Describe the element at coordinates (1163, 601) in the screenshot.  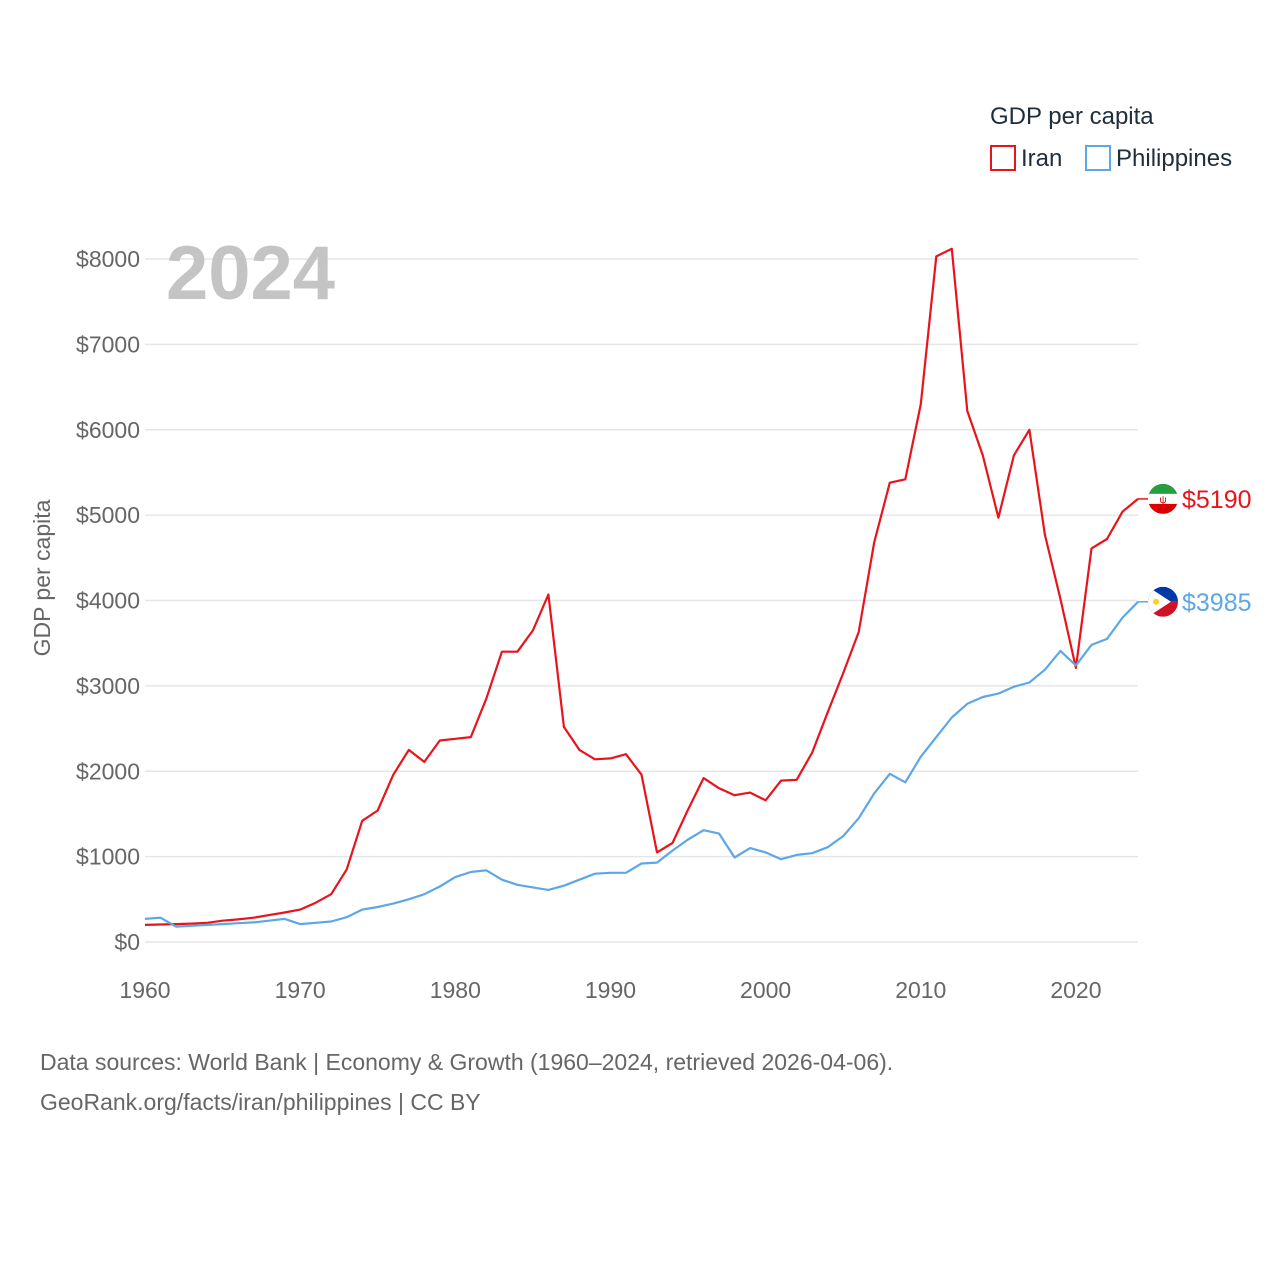
I see `philippines-flag-icon` at that location.